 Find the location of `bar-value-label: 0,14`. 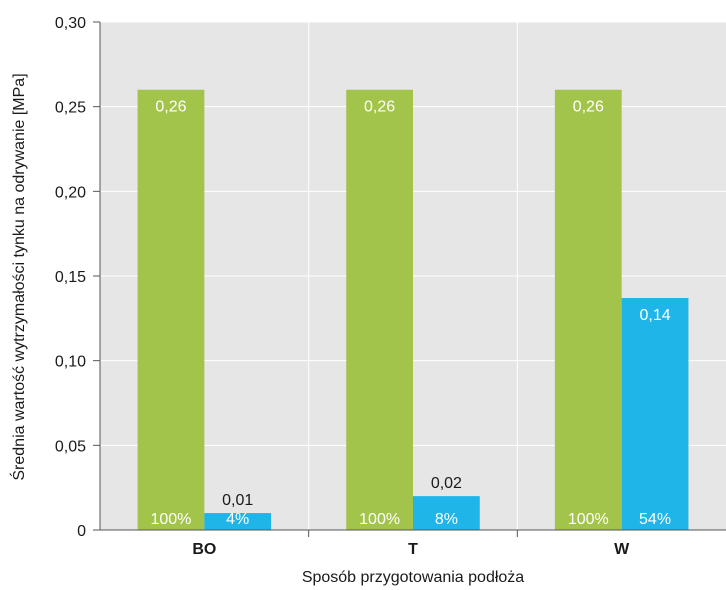

bar-value-label: 0,14 is located at coordinates (654, 315).